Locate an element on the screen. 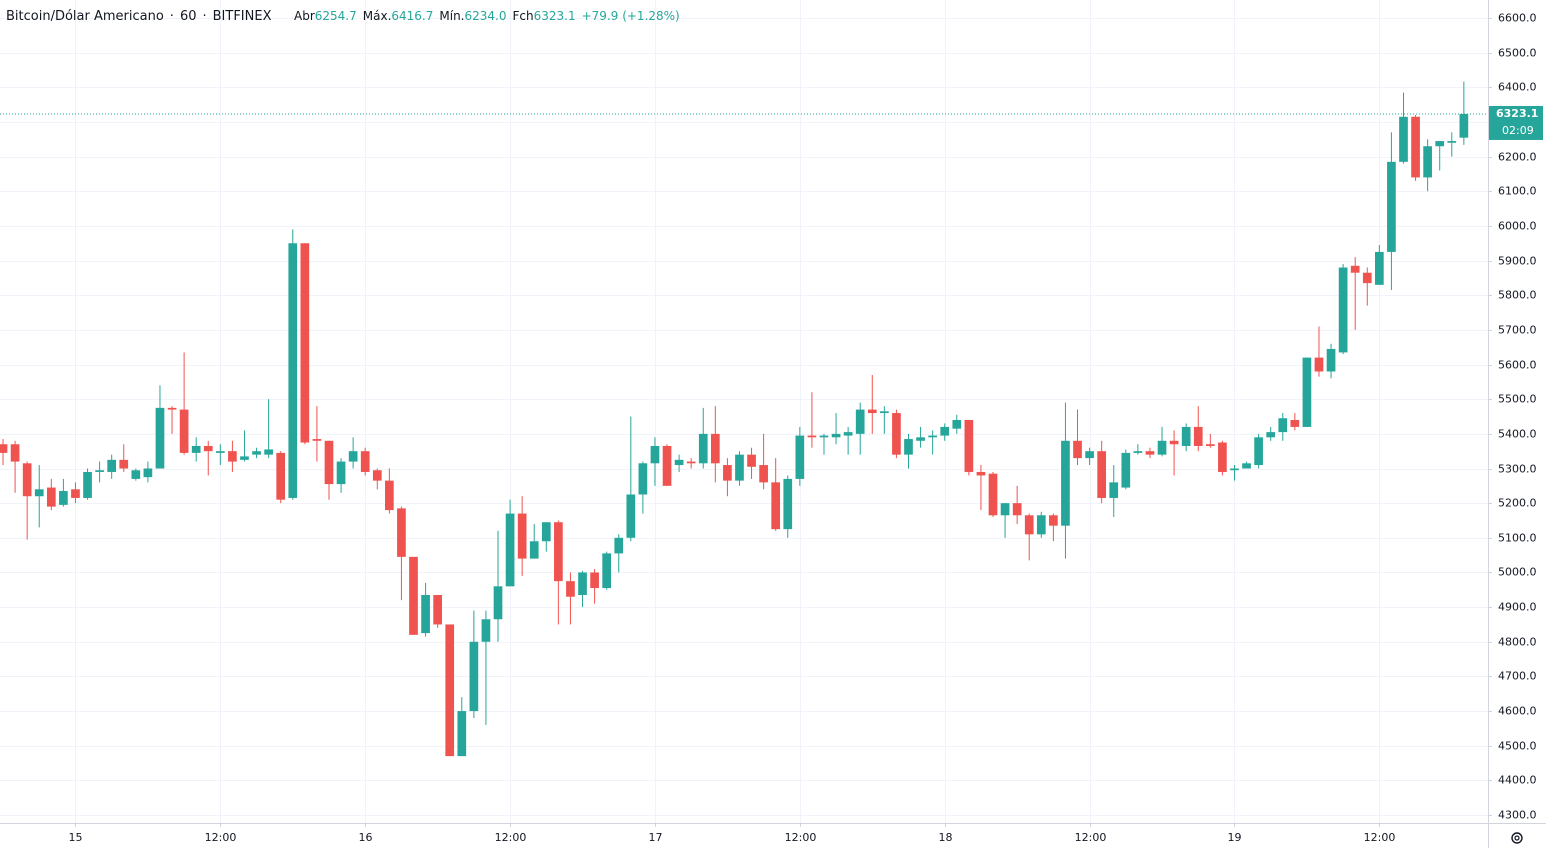 This screenshot has height=848, width=1546. y-tick-label: 6400.0 is located at coordinates (1517, 87).